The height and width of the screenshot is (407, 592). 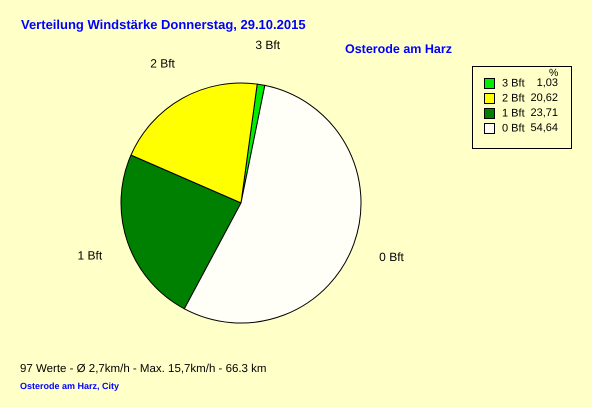 I want to click on data-label: 54,64, so click(x=544, y=128).